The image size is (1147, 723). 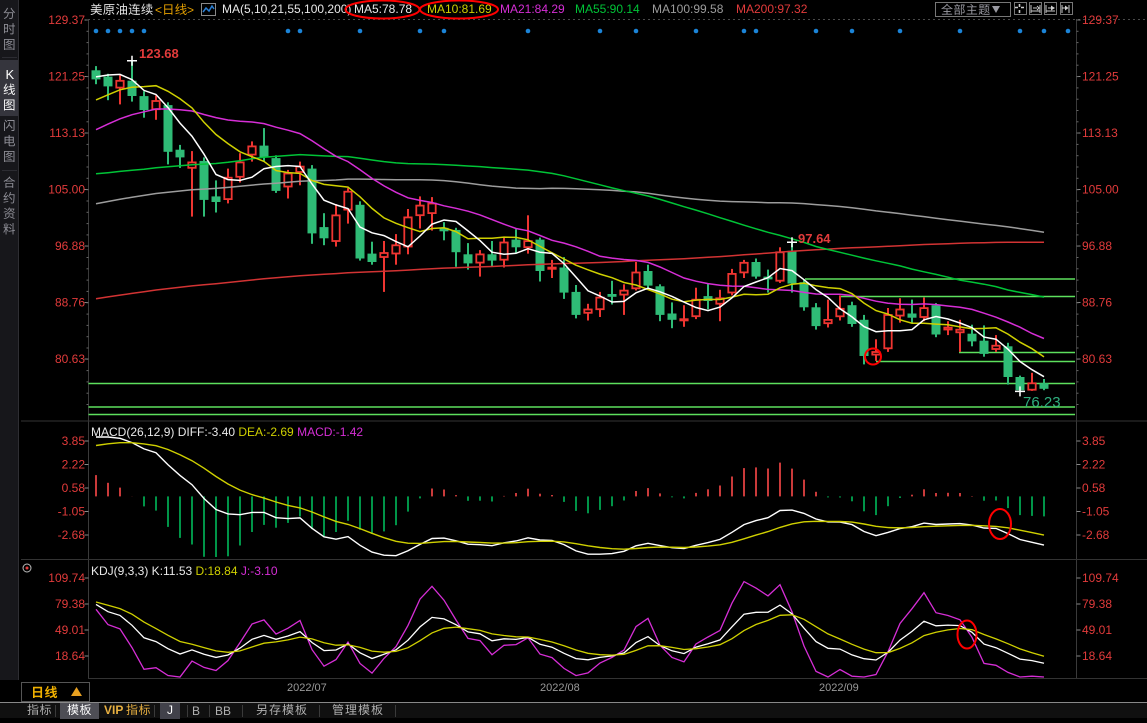 What do you see at coordinates (113, 710) in the screenshot?
I see `svg-text: VIP` at bounding box center [113, 710].